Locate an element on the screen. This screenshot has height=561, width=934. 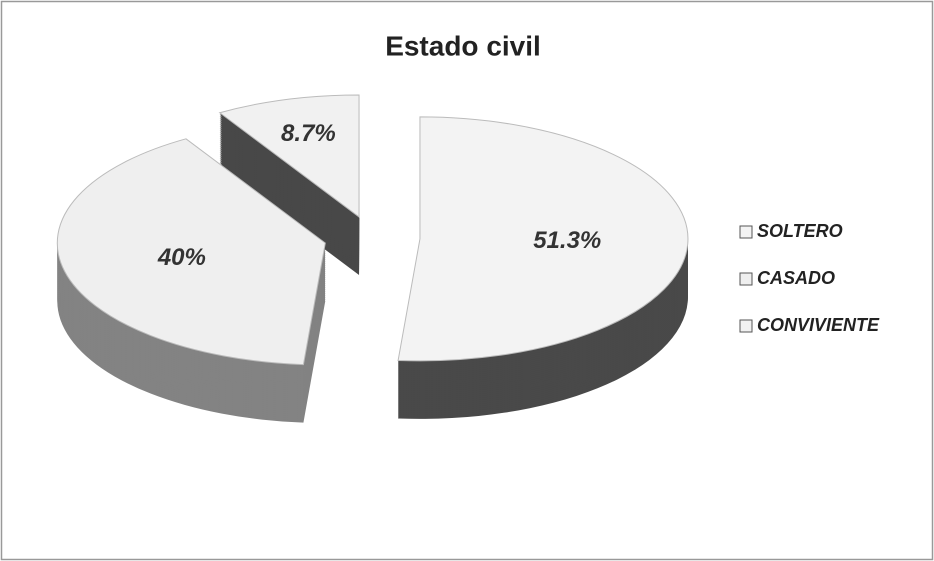
data-label: 51.3% is located at coordinates (567, 240).